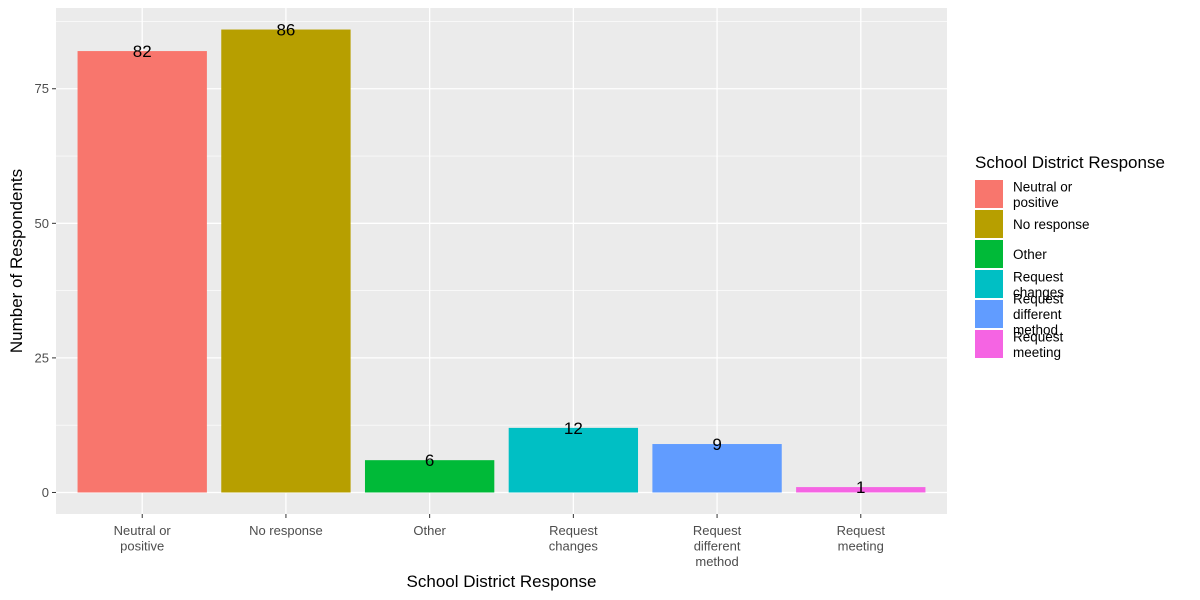  What do you see at coordinates (1038, 284) in the screenshot?
I see `legend-label-3: Request changes` at bounding box center [1038, 284].